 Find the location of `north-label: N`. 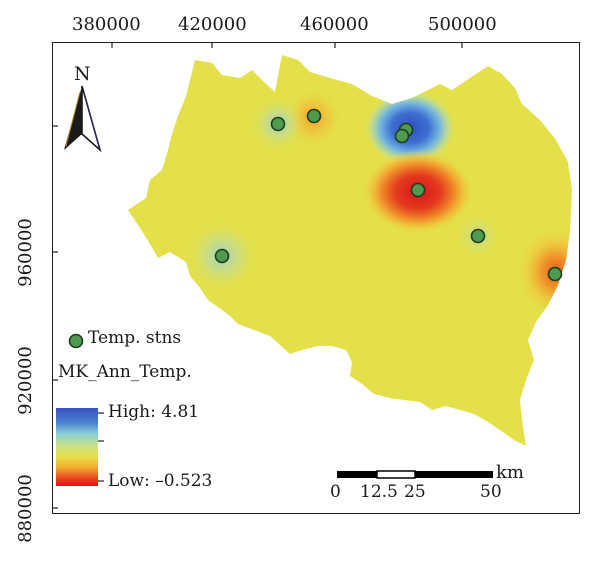

north-label: N is located at coordinates (82, 74).